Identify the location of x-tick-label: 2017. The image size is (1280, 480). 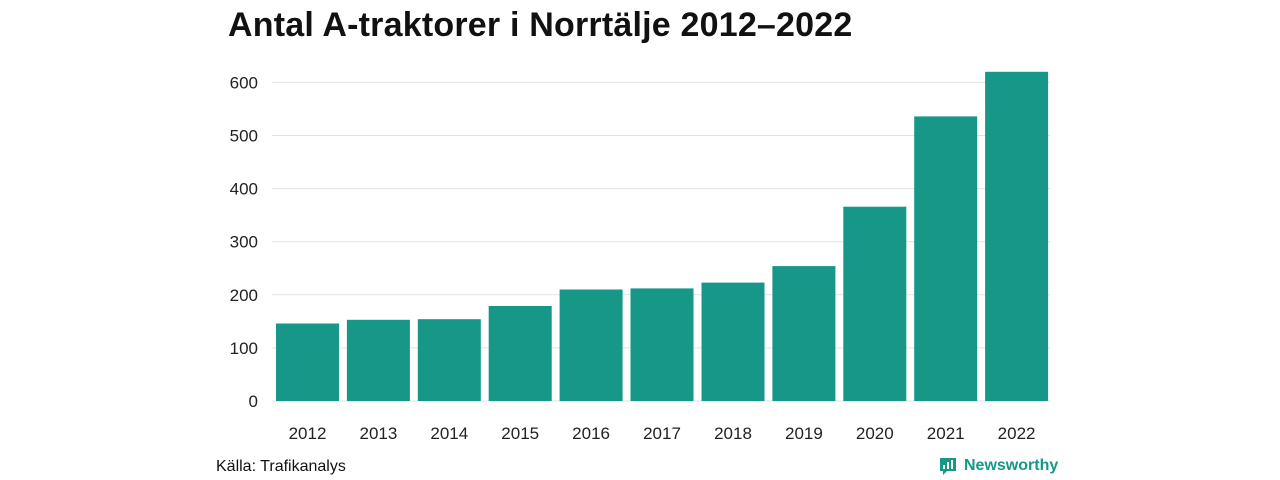
(662, 433).